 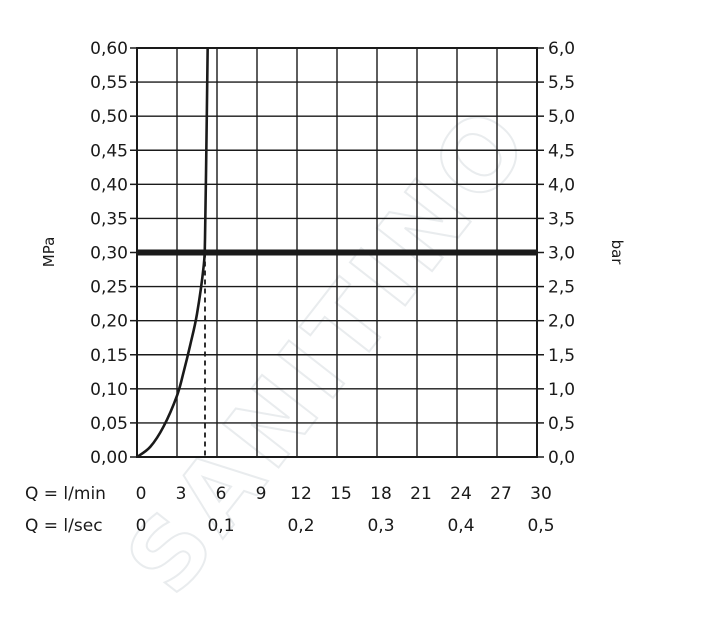 I want to click on x-tick-label-lsec: 0,5, so click(x=540, y=526).